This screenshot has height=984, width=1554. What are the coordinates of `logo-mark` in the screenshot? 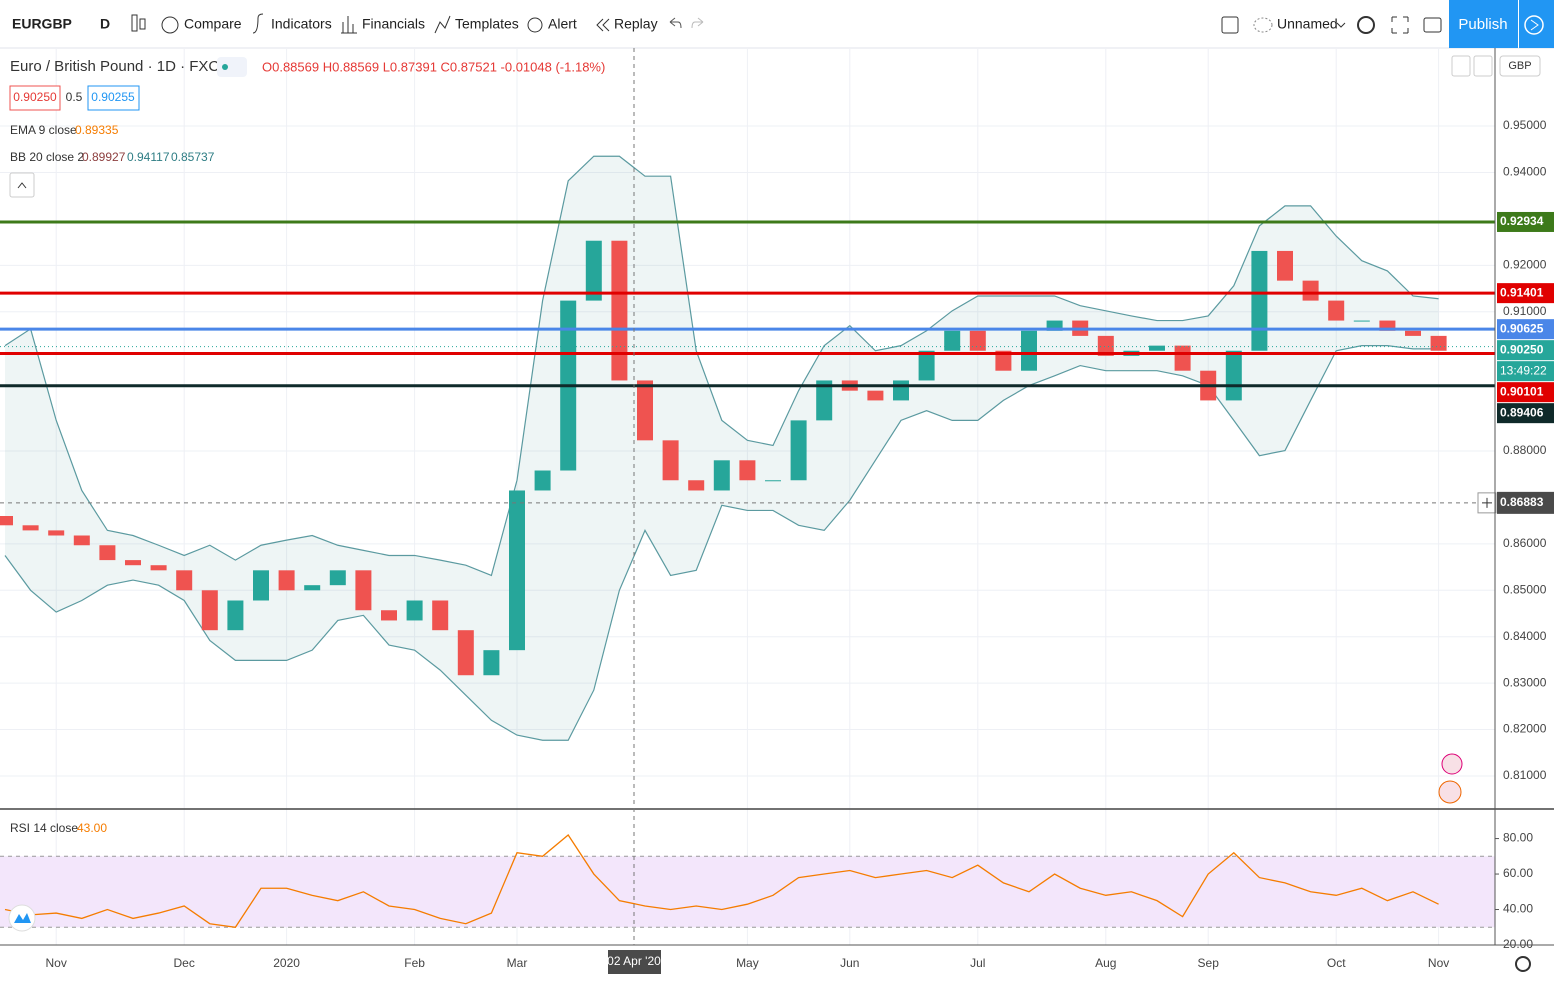 It's located at (22, 918).